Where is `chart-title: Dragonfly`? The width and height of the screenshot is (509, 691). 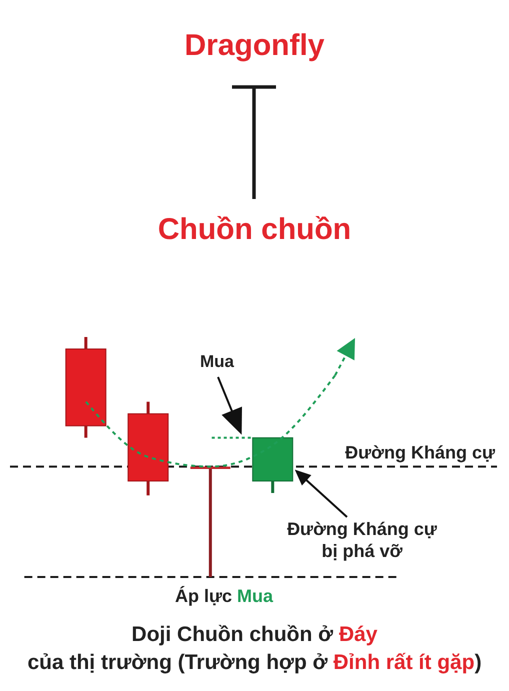
chart-title: Dragonfly is located at coordinates (254, 45).